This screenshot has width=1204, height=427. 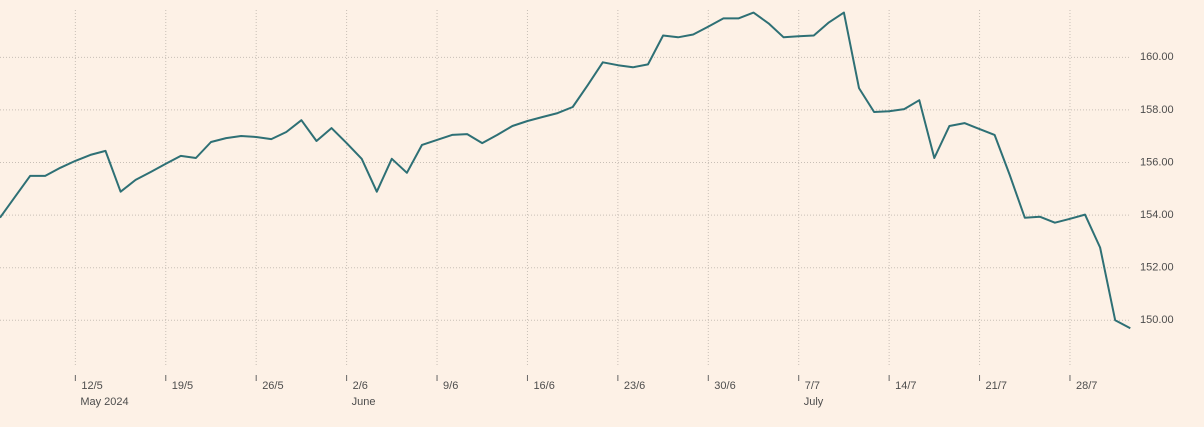 I want to click on x-tick-label: 2/6, so click(x=360, y=386).